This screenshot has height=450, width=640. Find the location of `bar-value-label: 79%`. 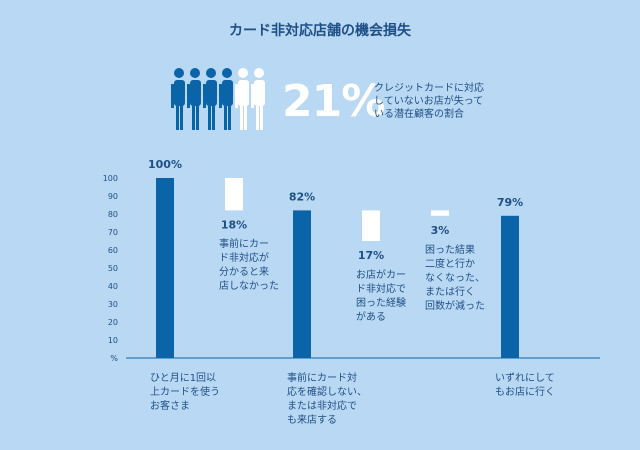

bar-value-label: 79% is located at coordinates (510, 202).